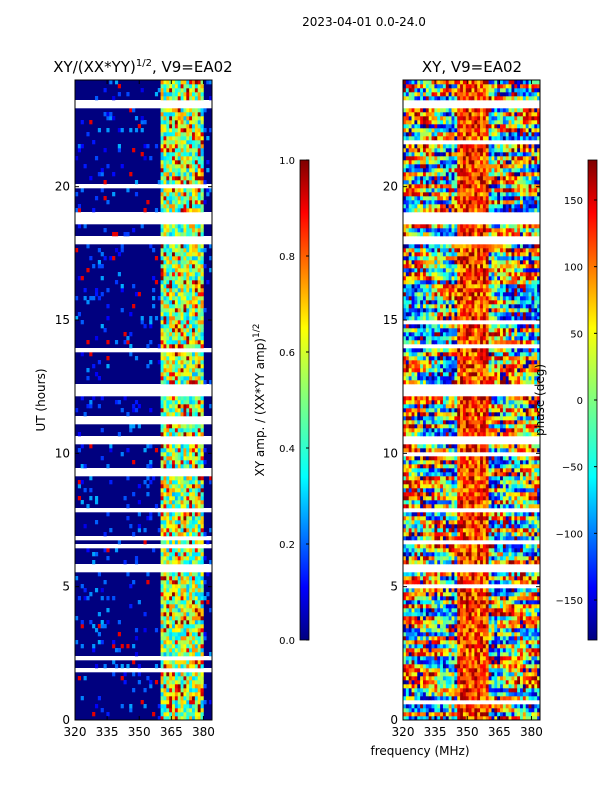 Image resolution: width=600 pixels, height=800 pixels. I want to click on phase-colorbar-tick-label: −100, so click(569, 534).